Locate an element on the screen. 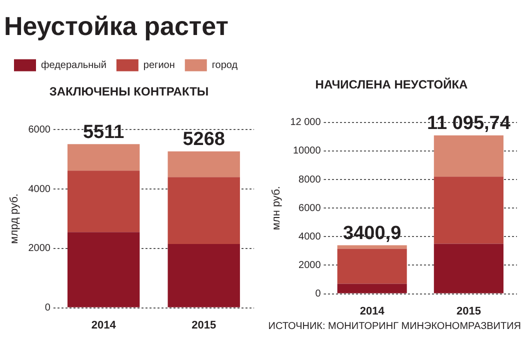 Image resolution: width=525 pixels, height=339 pixels. chart-title: Неустойка растет is located at coordinates (116, 25).